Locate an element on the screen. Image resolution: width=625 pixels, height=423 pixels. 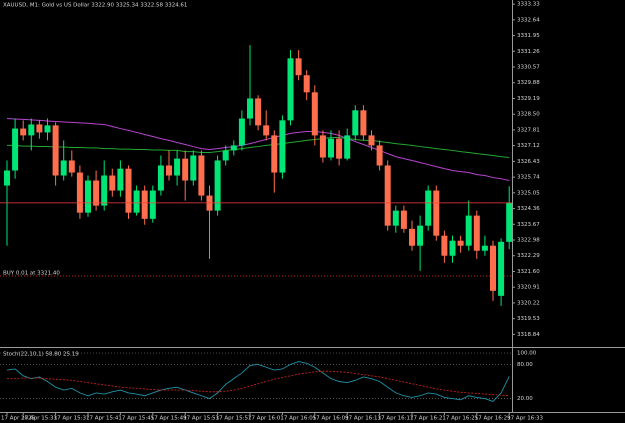
y-tick-label: 3333.33 is located at coordinates (528, 5).